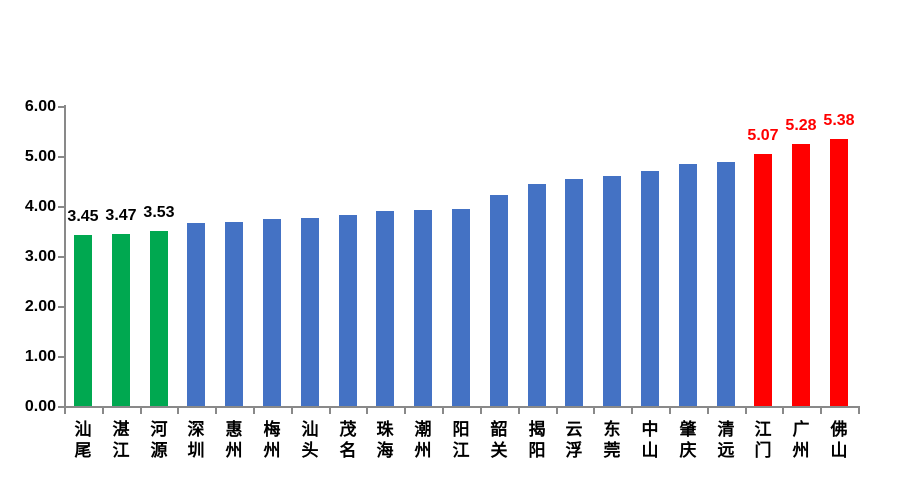 The image size is (898, 504). Describe the element at coordinates (272, 440) in the screenshot. I see `x-category-label-梅州: 梅 州` at that location.